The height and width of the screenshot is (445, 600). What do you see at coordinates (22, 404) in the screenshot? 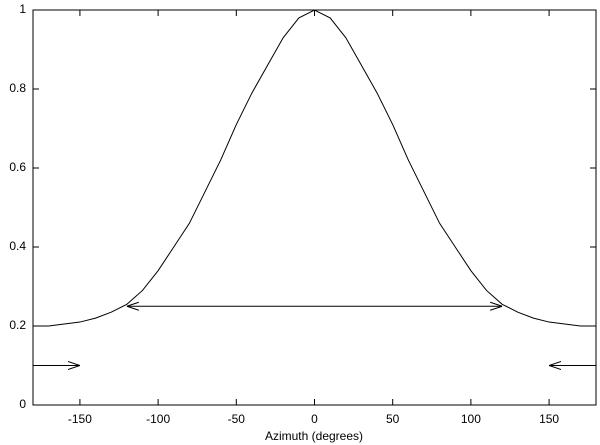
I see `y-tick-label: 0` at bounding box center [22, 404].